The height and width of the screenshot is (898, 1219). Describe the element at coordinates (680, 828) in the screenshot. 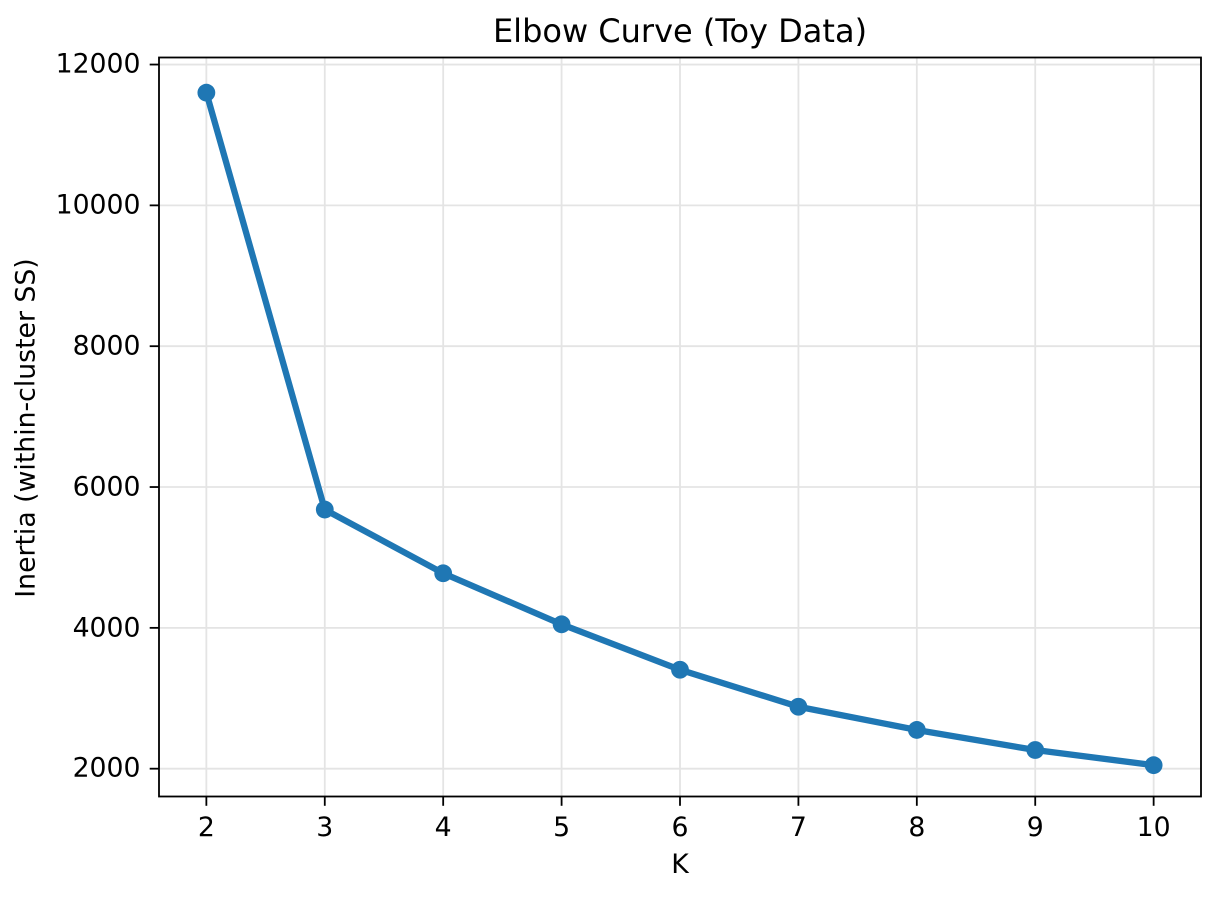

I see `x-tick-label-6: 6` at that location.